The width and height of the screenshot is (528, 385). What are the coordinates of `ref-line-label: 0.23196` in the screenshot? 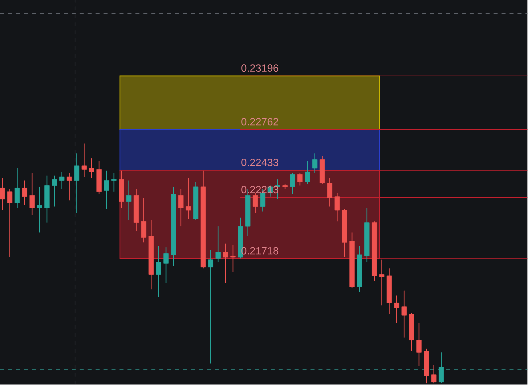 It's located at (260, 68).